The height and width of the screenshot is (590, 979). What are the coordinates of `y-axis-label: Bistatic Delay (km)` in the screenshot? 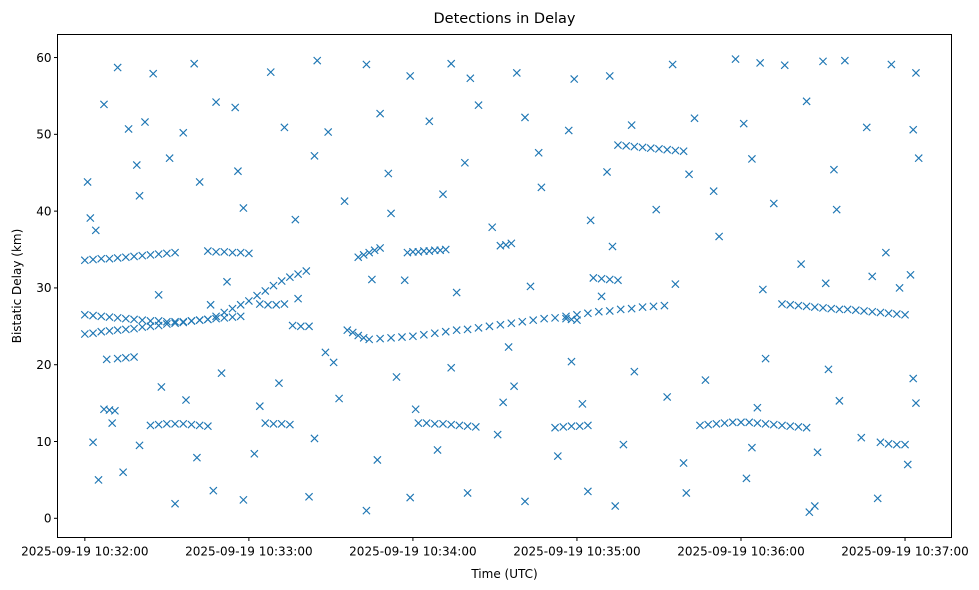 It's located at (17, 286).